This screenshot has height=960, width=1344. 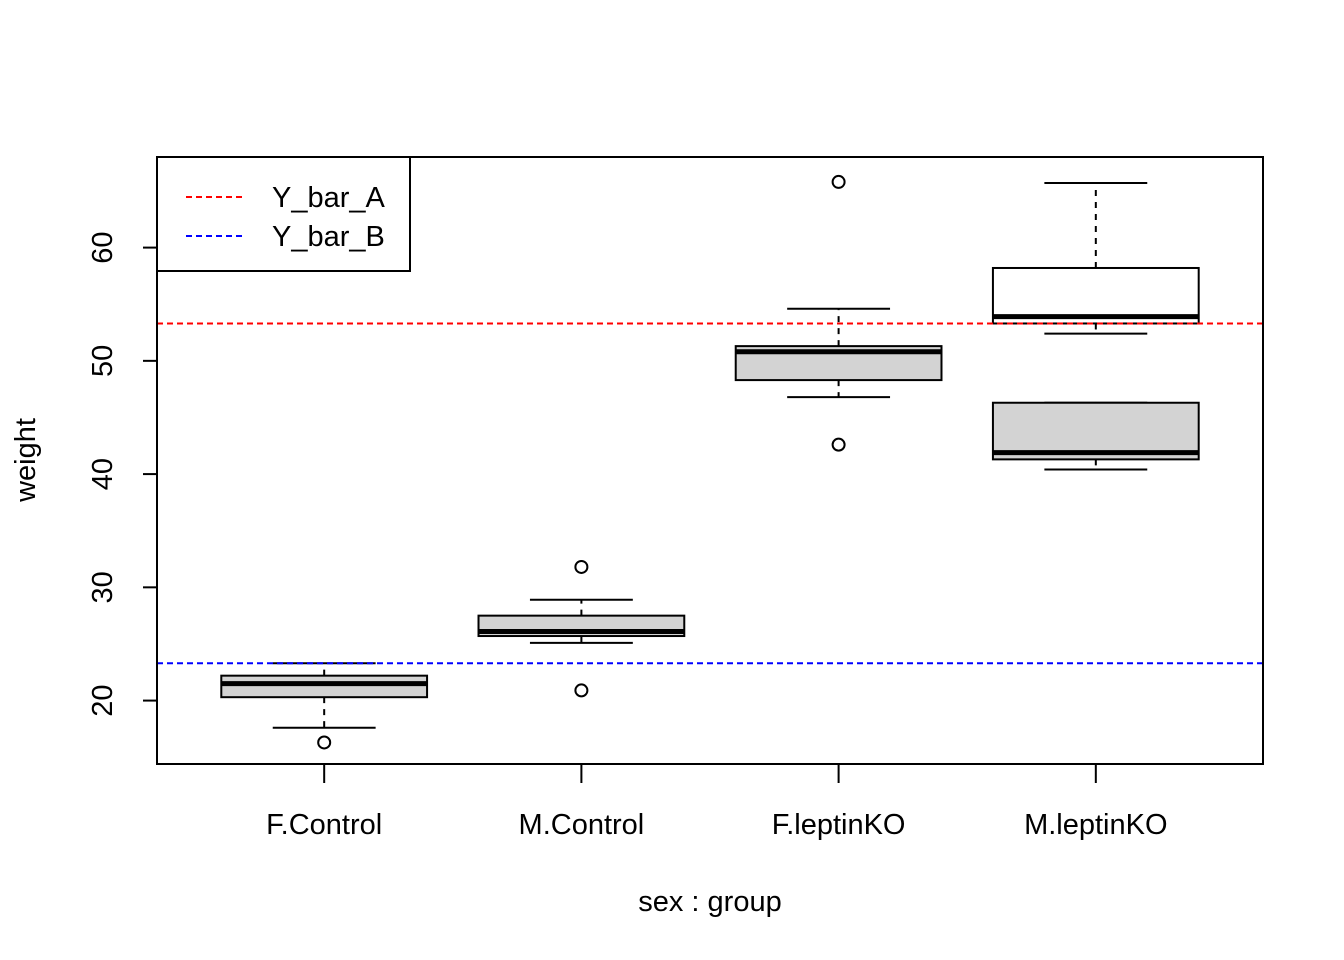 I want to click on y-tick-label: 50, so click(x=103, y=361).